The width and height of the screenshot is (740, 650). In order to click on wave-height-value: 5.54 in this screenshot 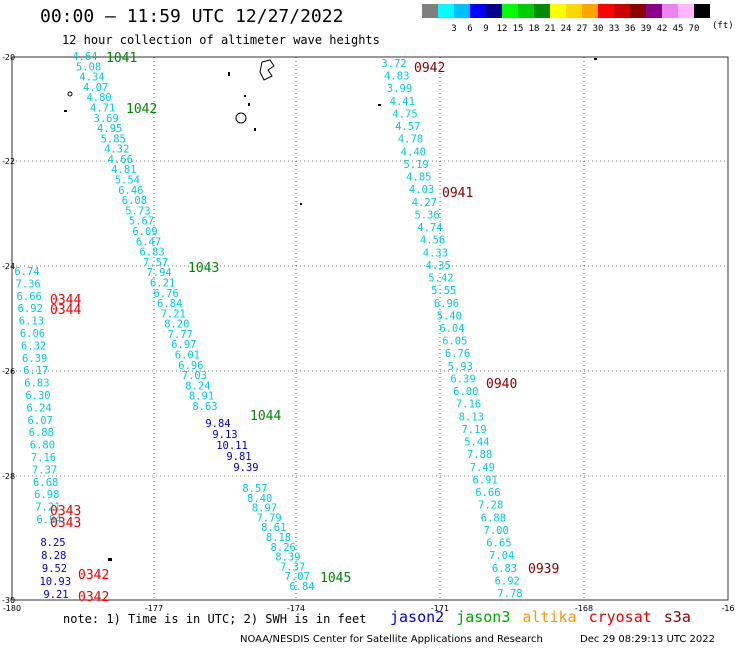, I will do `click(127, 181)`.